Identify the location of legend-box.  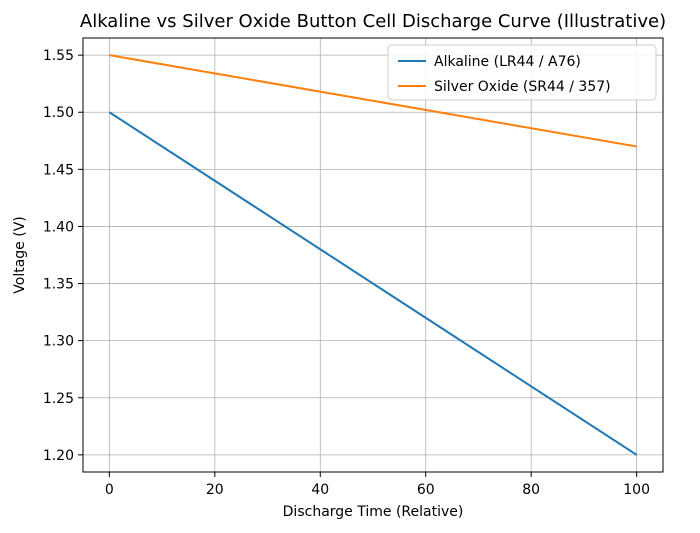
(522, 72).